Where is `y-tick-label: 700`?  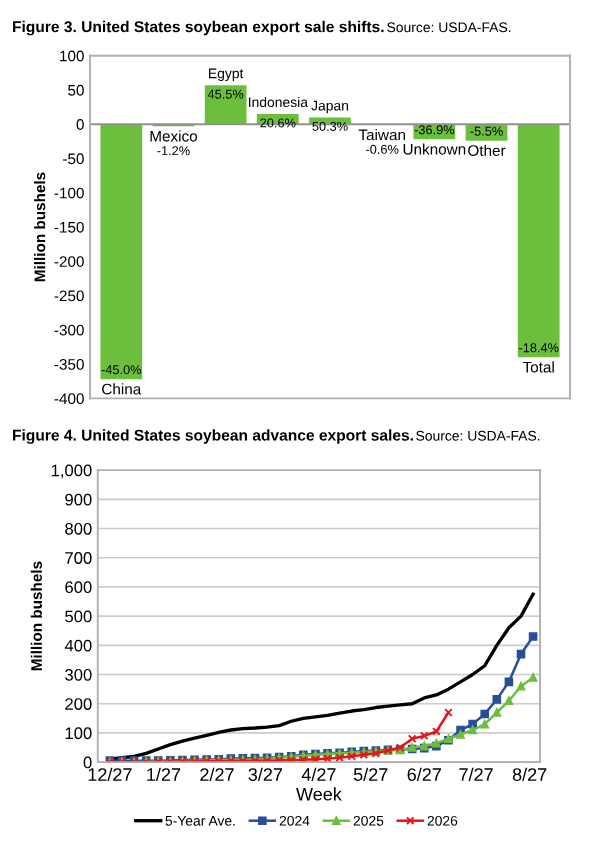
y-tick-label: 700 is located at coordinates (78, 558).